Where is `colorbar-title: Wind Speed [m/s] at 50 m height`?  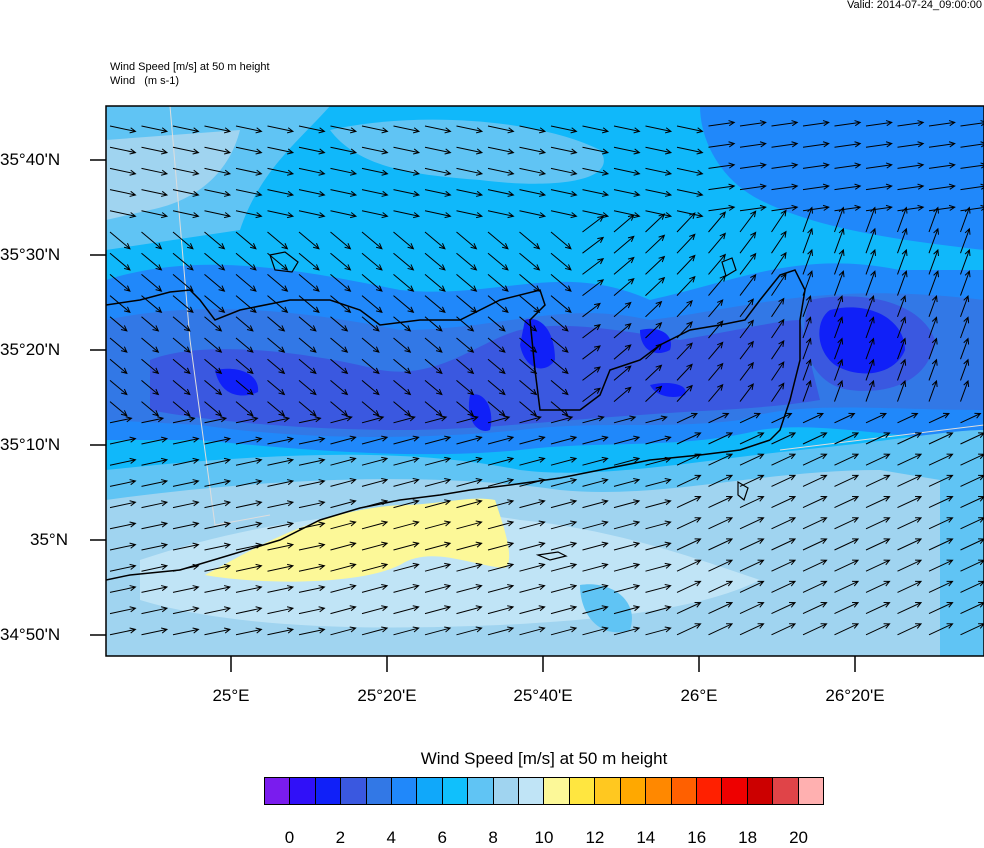 colorbar-title: Wind Speed [m/s] at 50 m height is located at coordinates (544, 759).